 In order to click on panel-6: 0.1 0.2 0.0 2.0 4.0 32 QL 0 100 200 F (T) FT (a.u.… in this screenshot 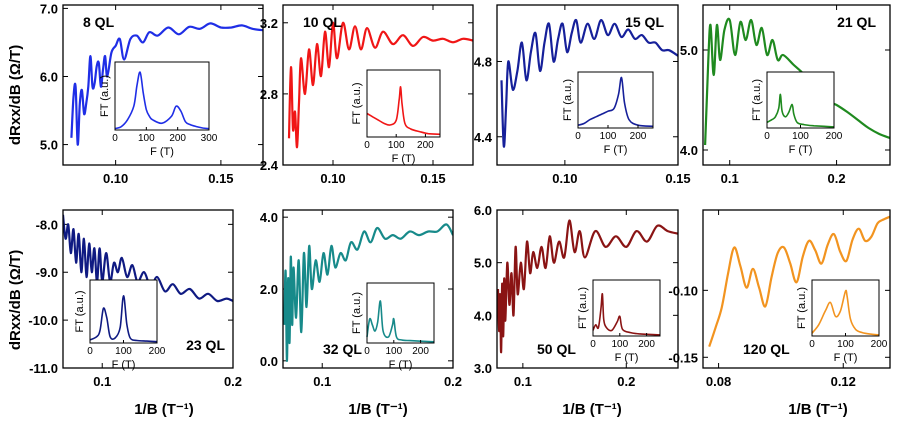, I will do `click(361, 299)`.